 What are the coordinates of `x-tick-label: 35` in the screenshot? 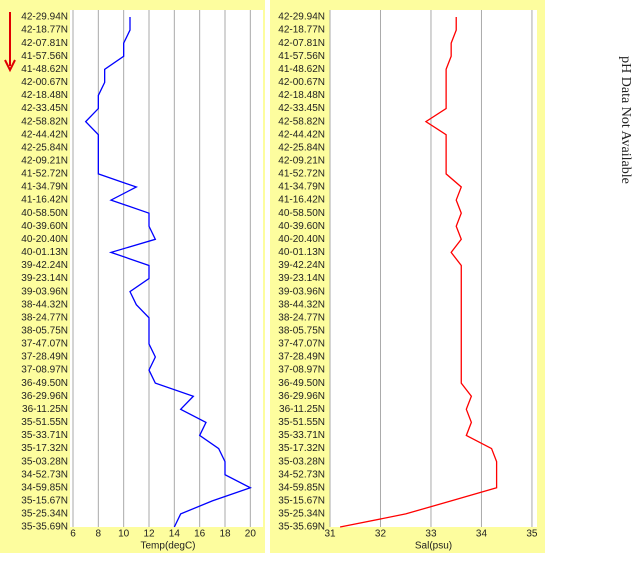 It's located at (532, 534).